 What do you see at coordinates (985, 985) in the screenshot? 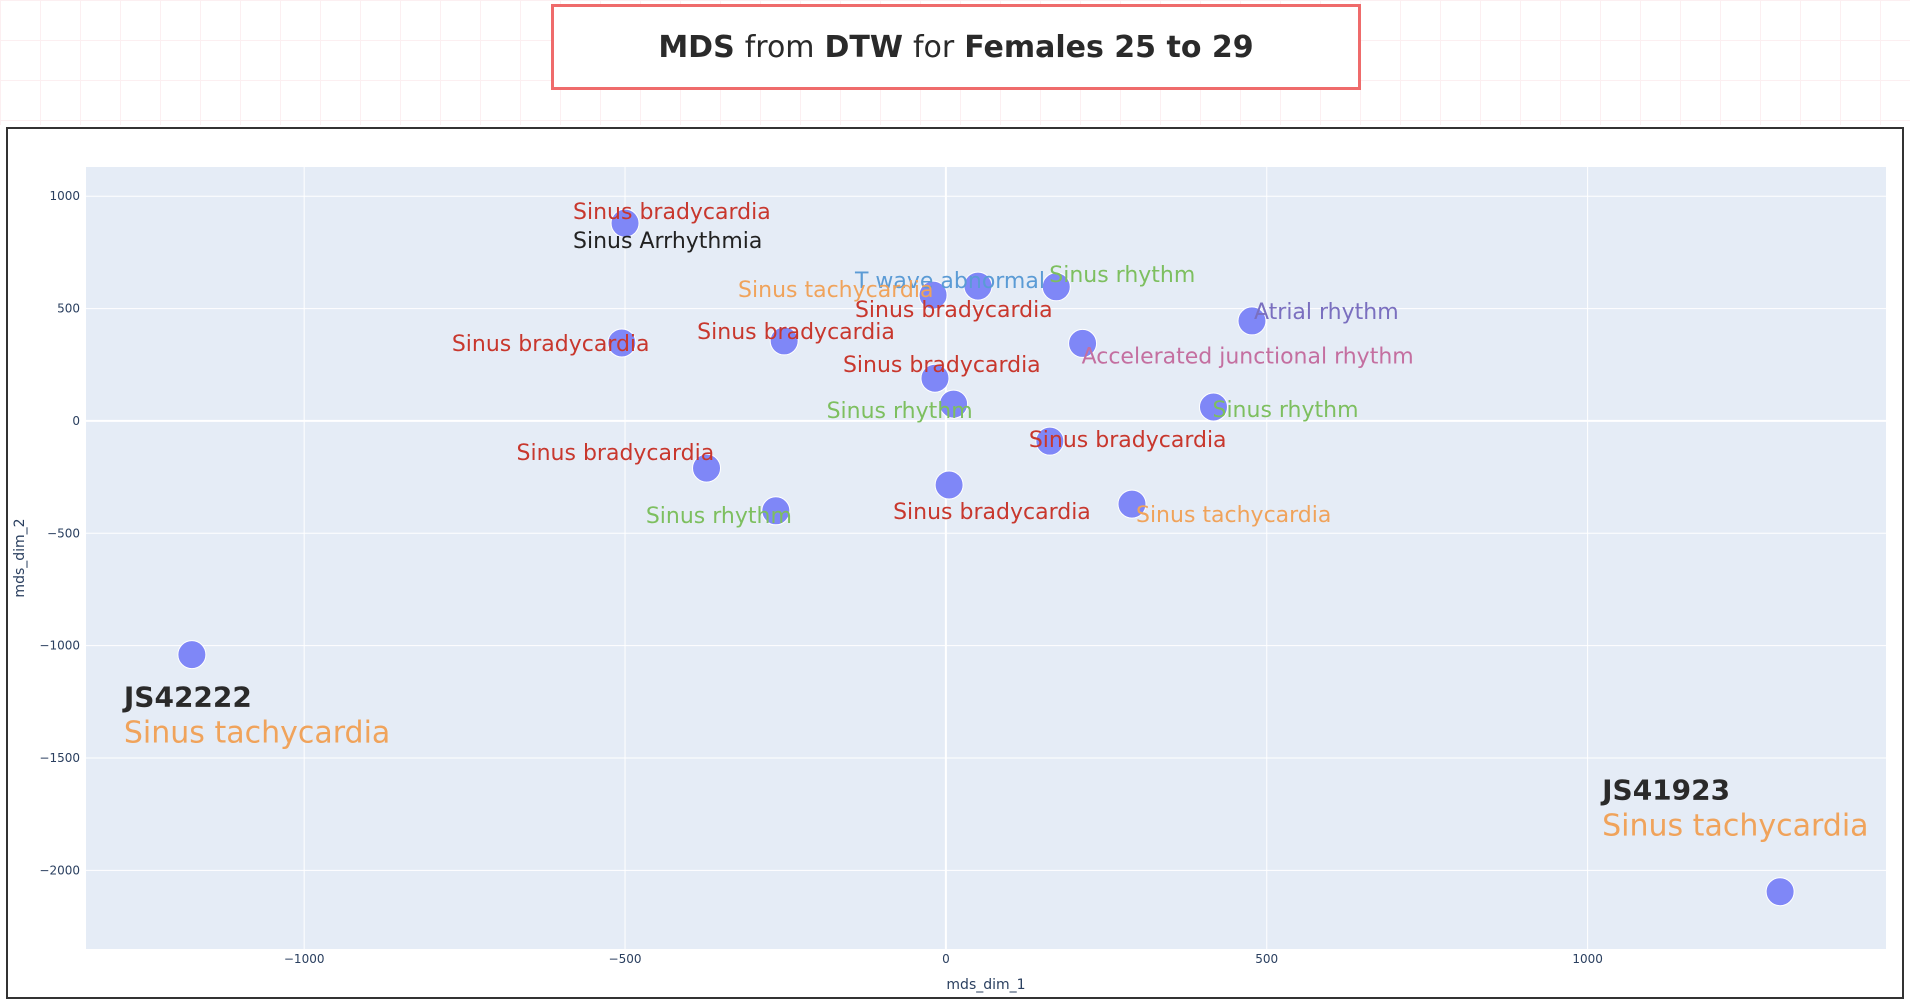
I see `x-axis-title: mds_dim_1` at bounding box center [985, 985].